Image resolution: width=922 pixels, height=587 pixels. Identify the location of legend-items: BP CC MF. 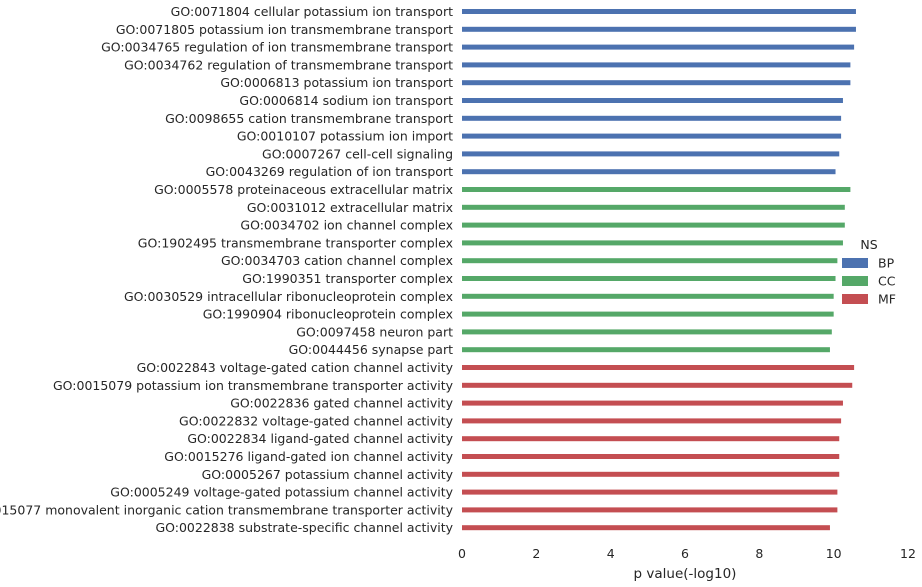
(869, 281).